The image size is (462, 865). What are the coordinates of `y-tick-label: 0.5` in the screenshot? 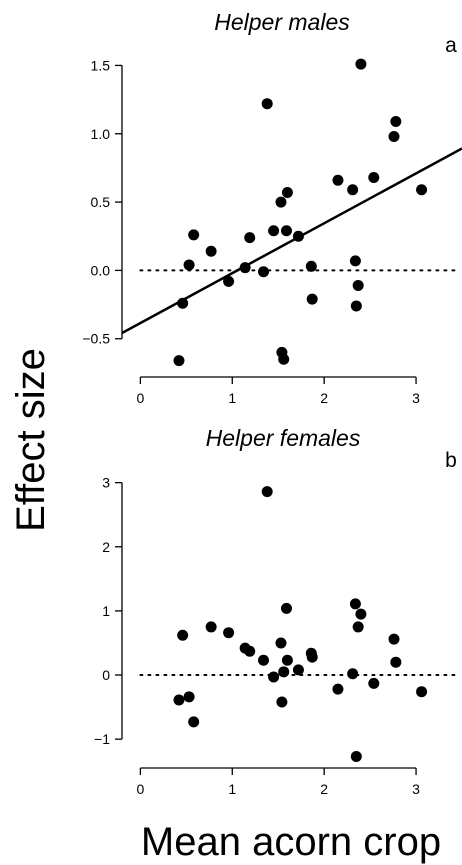 It's located at (101, 202).